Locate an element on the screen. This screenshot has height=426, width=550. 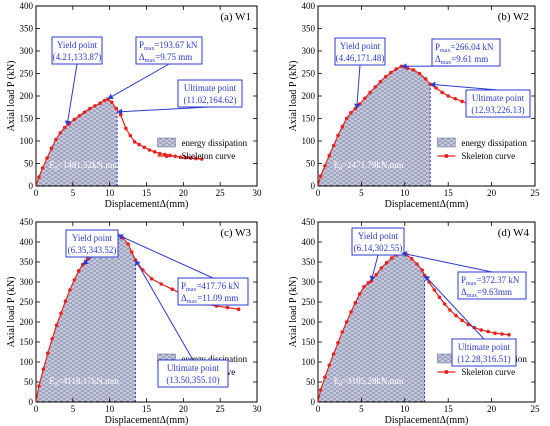
annotation-value: (4.46,171.48) is located at coordinates (360, 58).